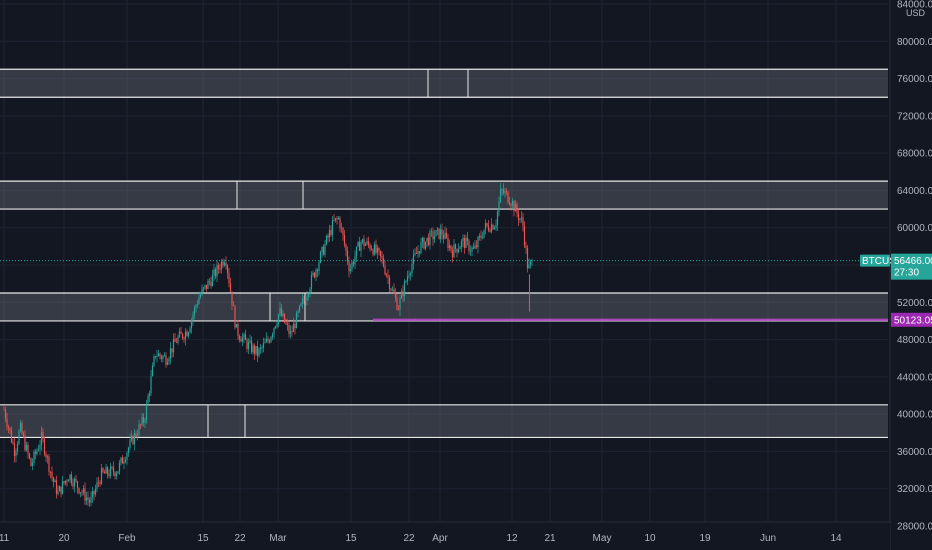 The height and width of the screenshot is (550, 932). Describe the element at coordinates (203, 538) in the screenshot. I see `x-tick-label: 15` at that location.